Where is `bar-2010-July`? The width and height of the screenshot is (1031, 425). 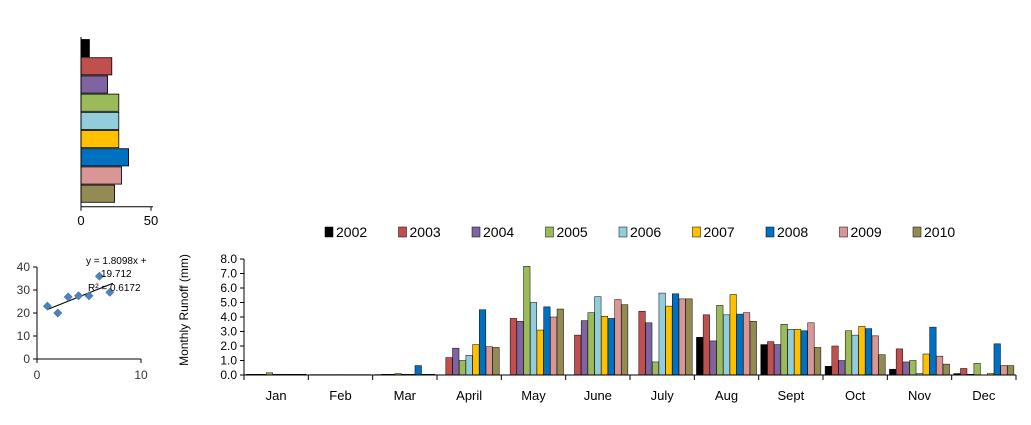
bar-2010-July is located at coordinates (689, 337).